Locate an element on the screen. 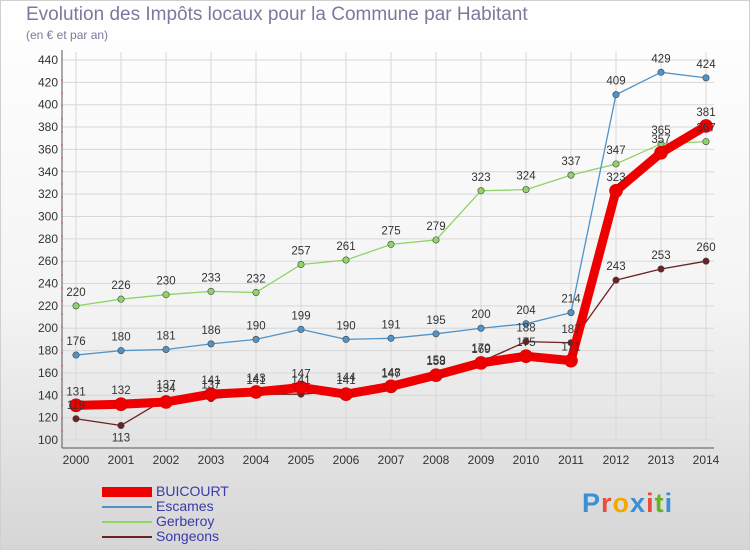 This screenshot has height=550, width=750. data-label: 226 is located at coordinates (120, 286).